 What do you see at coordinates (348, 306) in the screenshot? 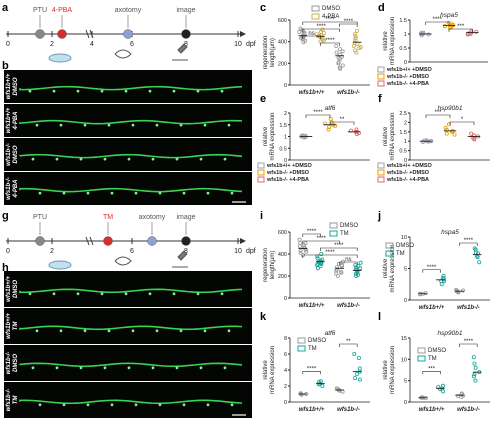
I see `category-label: wfs1b-/-` at bounding box center [348, 306].